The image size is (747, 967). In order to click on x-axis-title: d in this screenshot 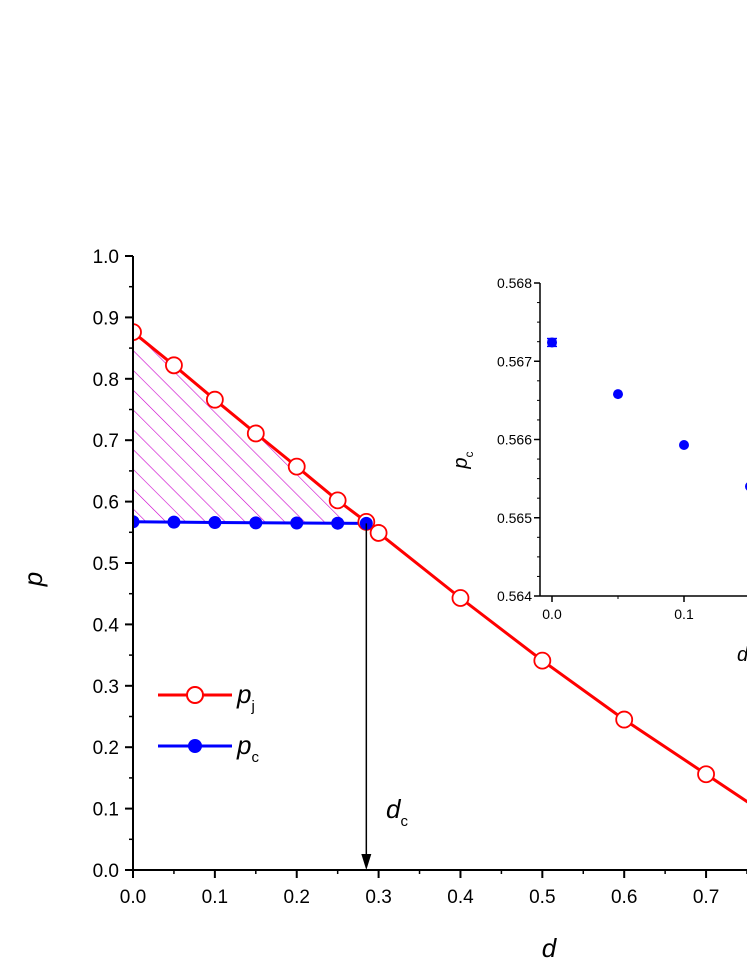, I will do `click(550, 948)`.